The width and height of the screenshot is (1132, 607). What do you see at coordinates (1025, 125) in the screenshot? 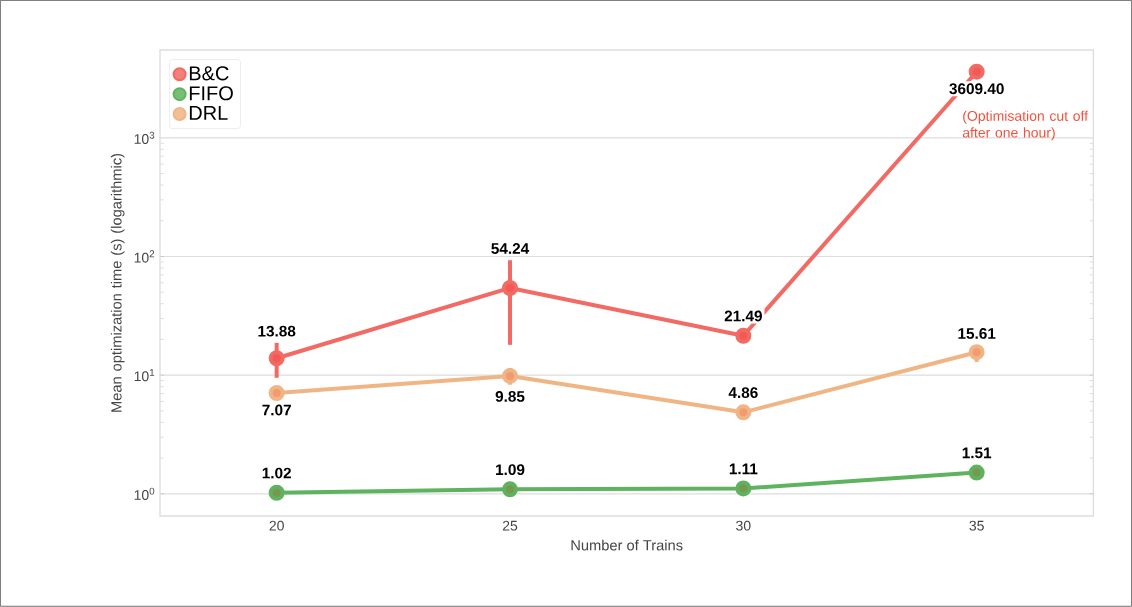
I see `annotation: (Optimisation cut off after one hour)` at bounding box center [1025, 125].